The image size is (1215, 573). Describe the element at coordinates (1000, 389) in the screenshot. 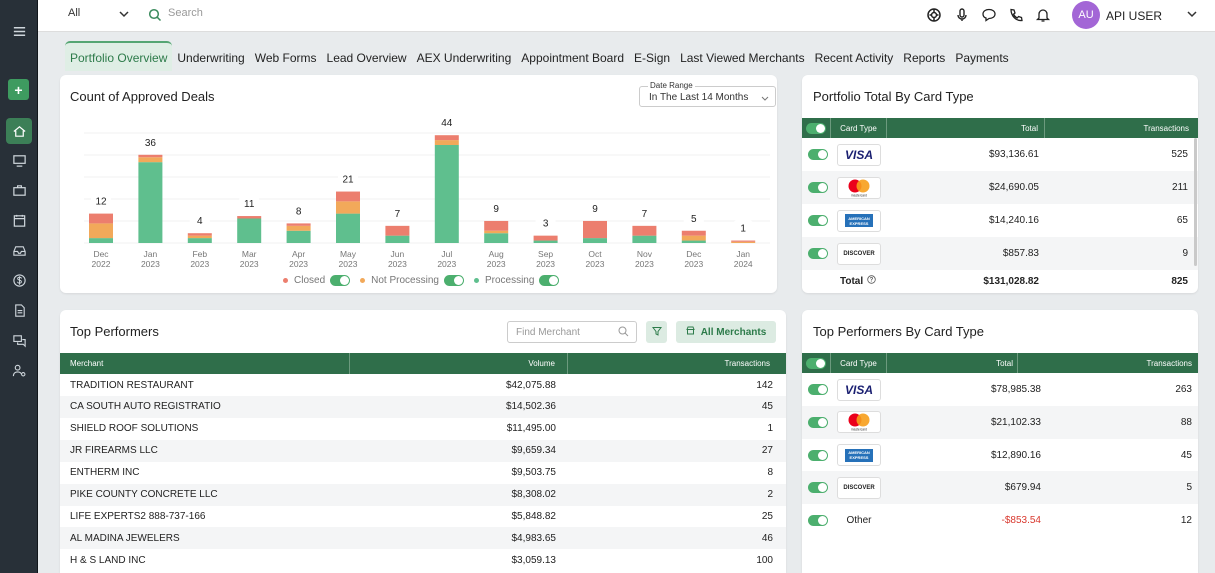

I see `table-row: VISA $78,985.38 263` at that location.